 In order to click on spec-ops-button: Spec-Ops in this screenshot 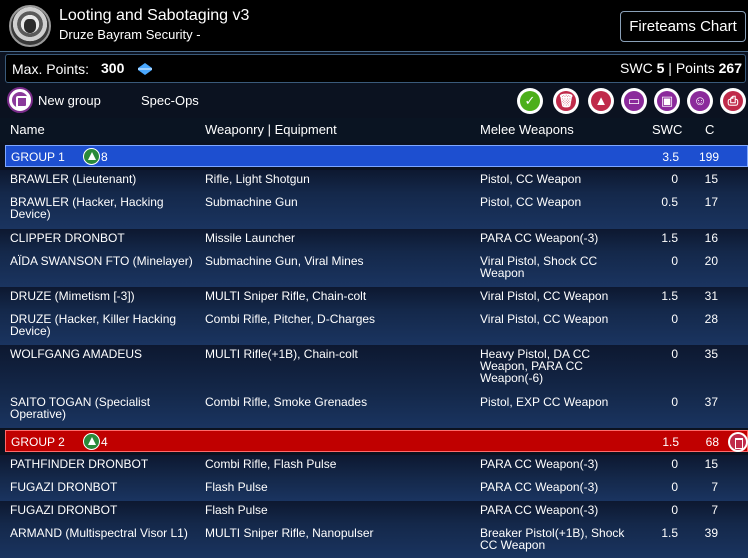, I will do `click(170, 100)`.